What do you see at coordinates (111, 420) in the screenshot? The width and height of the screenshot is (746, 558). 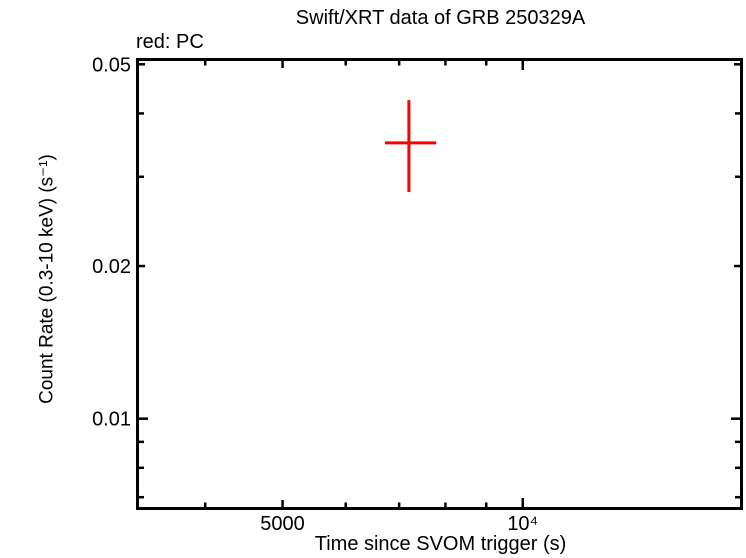 I see `y-tick-label: 0.01` at bounding box center [111, 420].